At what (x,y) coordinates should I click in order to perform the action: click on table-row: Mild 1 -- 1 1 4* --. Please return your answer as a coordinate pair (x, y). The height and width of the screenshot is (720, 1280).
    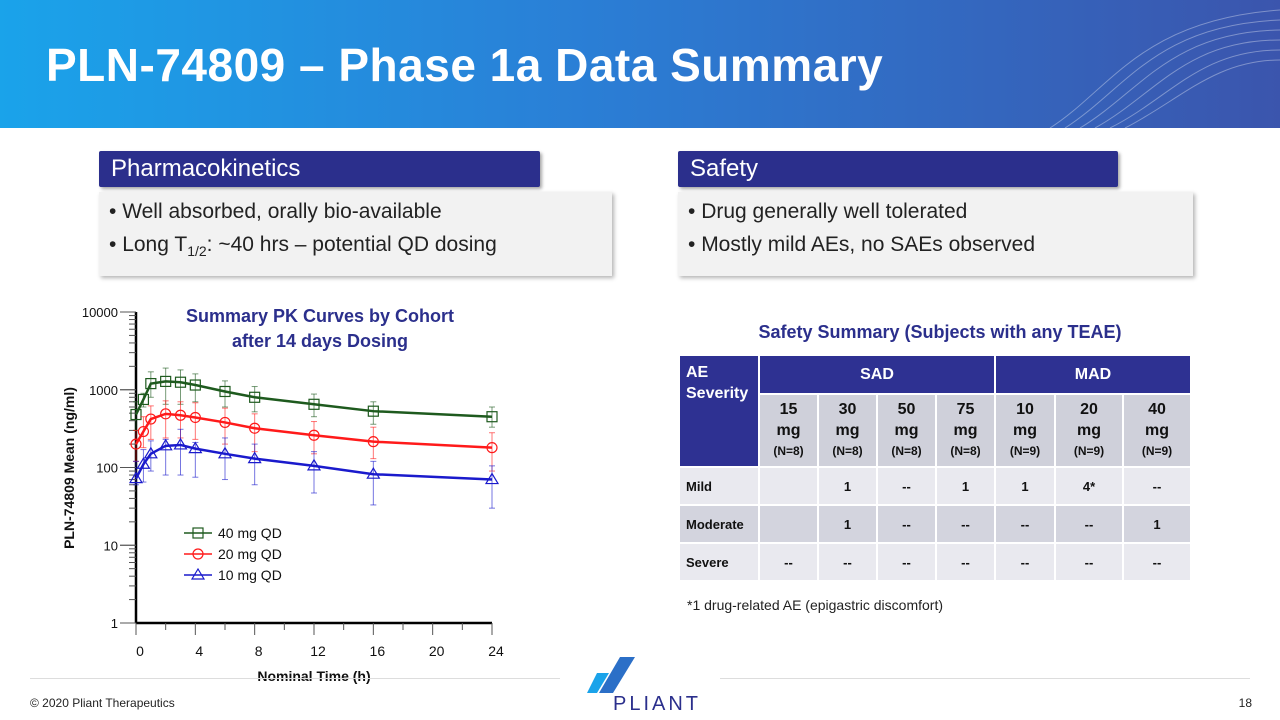
    Looking at the image, I should click on (935, 486).